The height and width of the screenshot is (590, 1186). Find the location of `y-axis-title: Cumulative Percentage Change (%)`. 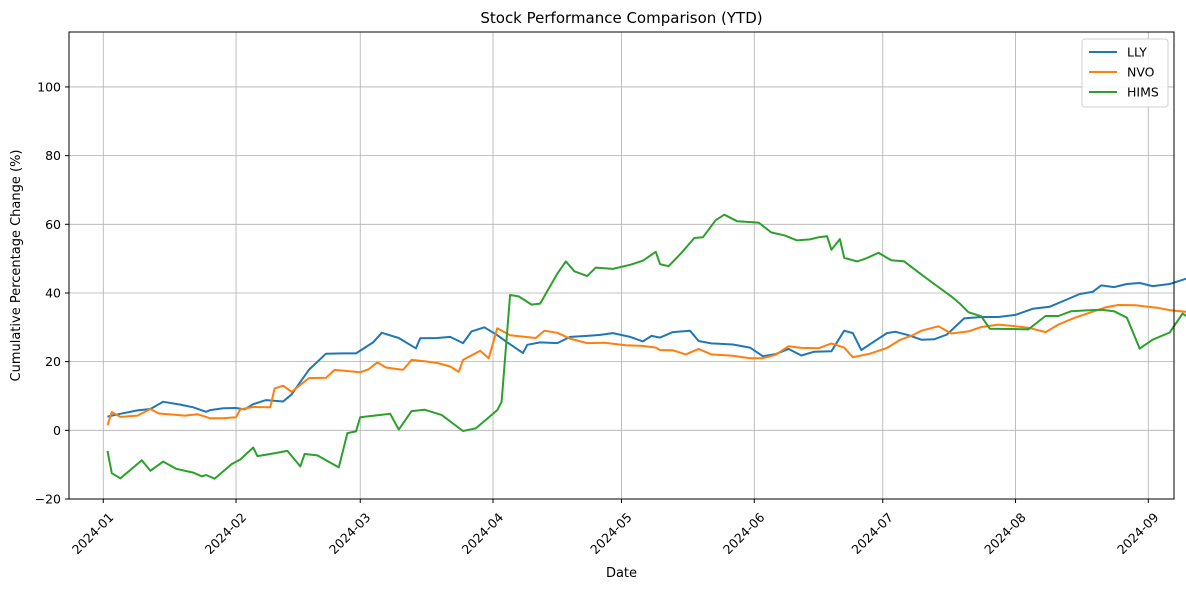

y-axis-title: Cumulative Percentage Change (%) is located at coordinates (16, 266).